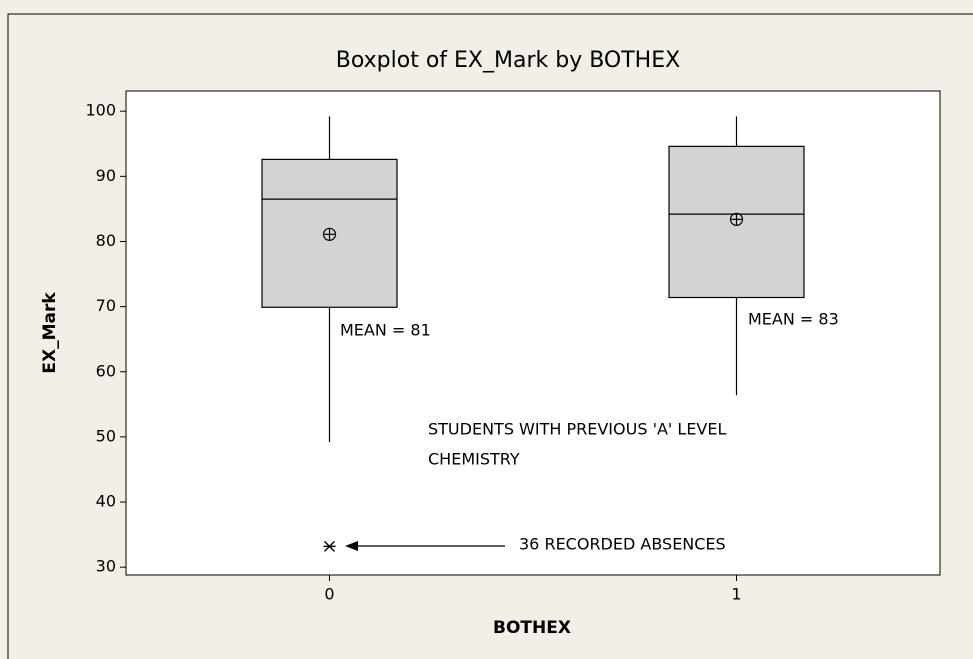 The width and height of the screenshot is (973, 659). I want to click on x-tick-label: 0, so click(329, 594).